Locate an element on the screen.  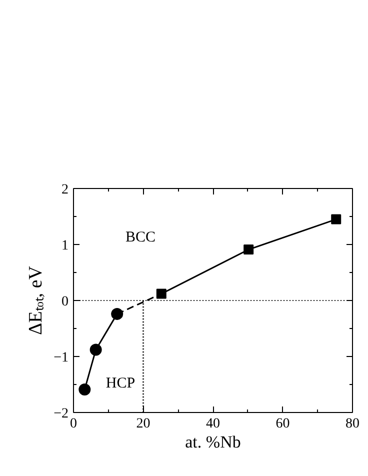
y-tick-label: 0 is located at coordinates (65, 302).